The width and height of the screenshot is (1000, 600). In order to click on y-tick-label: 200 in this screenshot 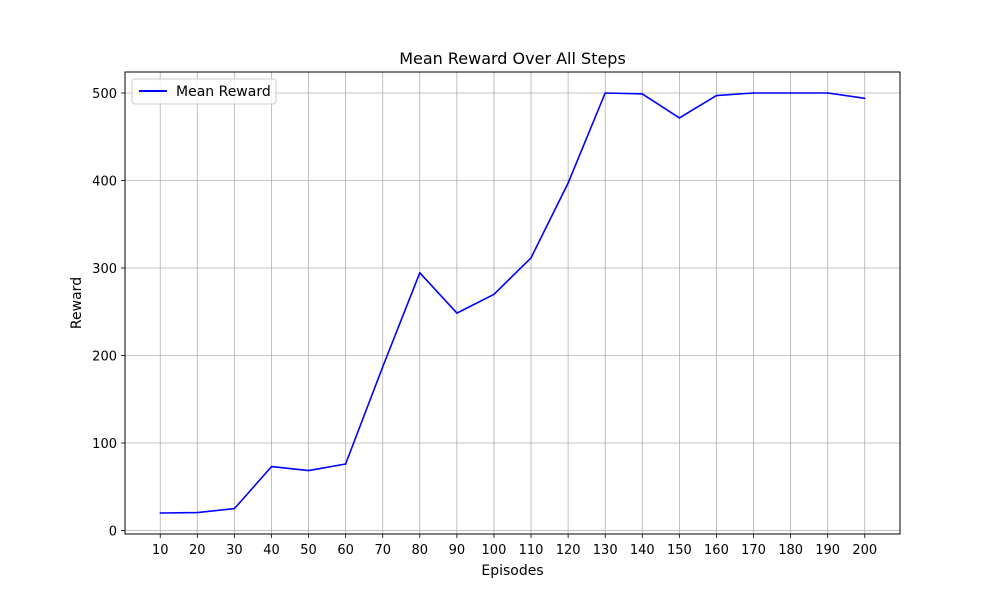, I will do `click(104, 357)`.